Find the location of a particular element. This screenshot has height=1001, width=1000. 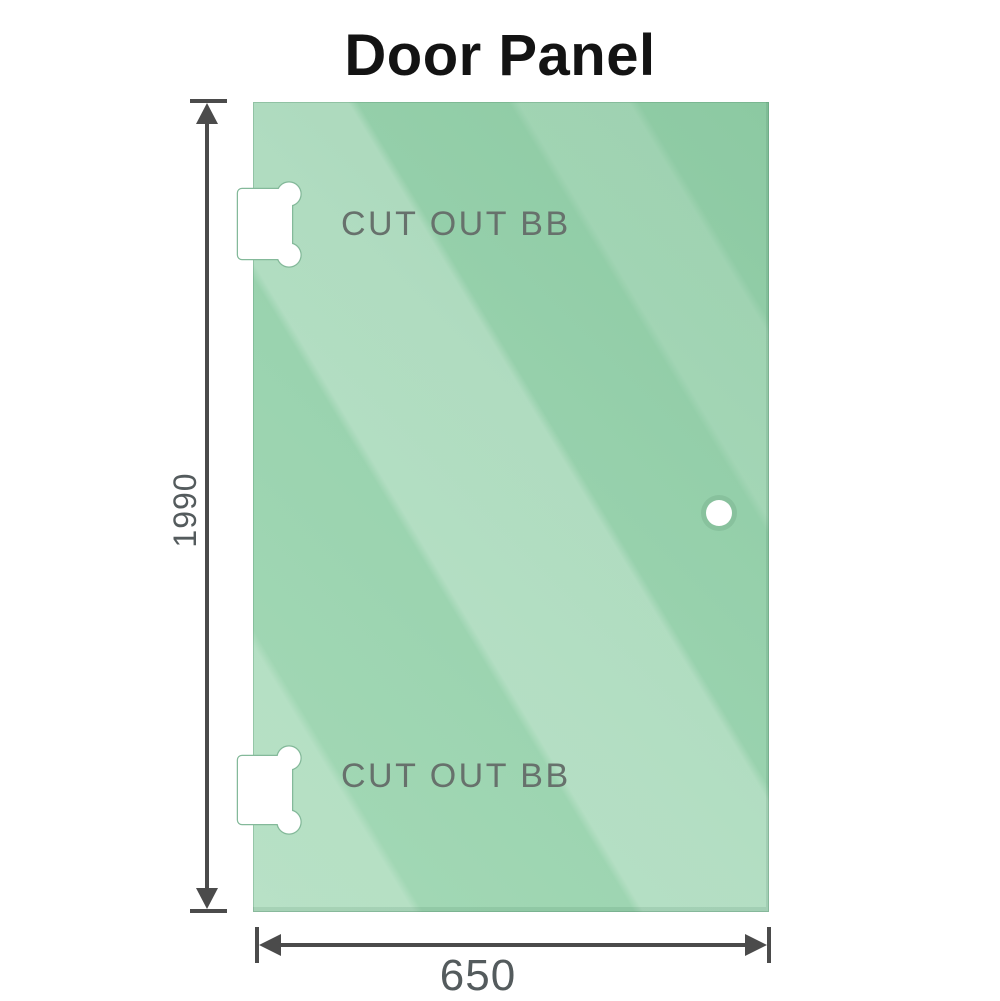

arrow-down-icon is located at coordinates (207, 898).